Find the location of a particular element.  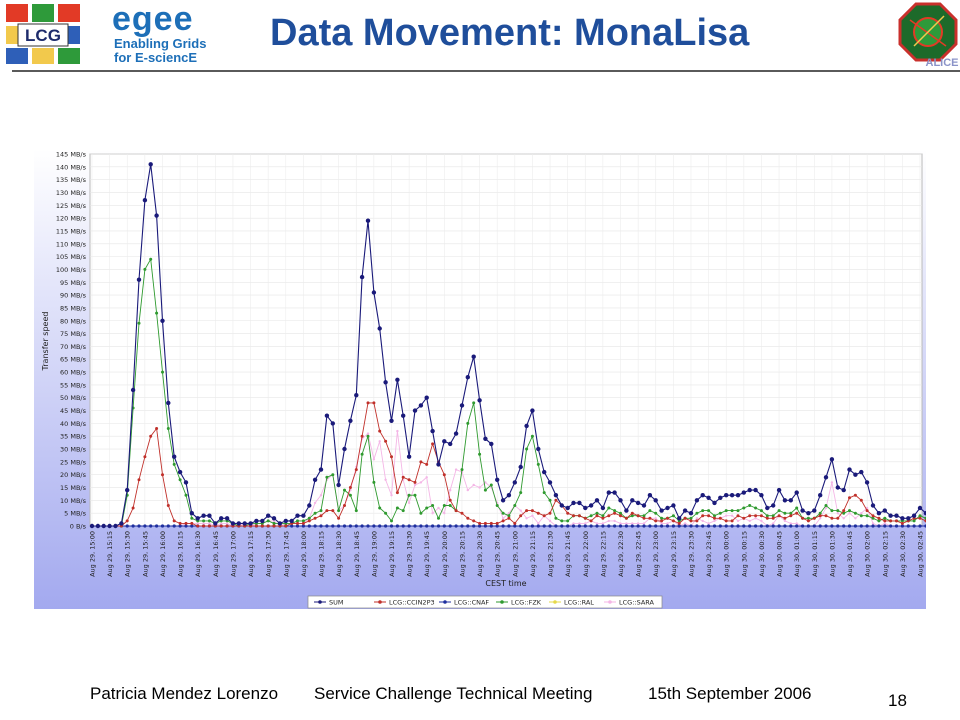

x-axis-label: CEST time is located at coordinates (505, 583).